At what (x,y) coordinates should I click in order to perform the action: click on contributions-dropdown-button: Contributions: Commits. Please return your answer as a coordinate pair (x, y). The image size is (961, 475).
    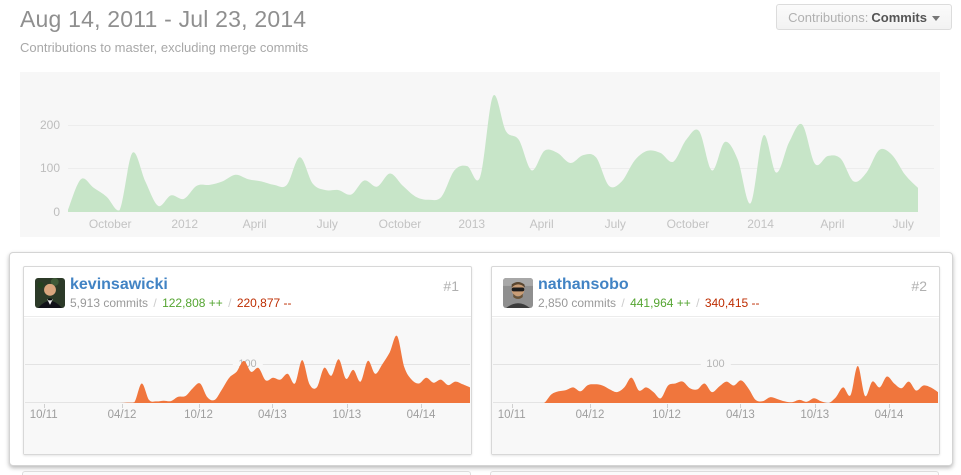
    Looking at the image, I should click on (864, 17).